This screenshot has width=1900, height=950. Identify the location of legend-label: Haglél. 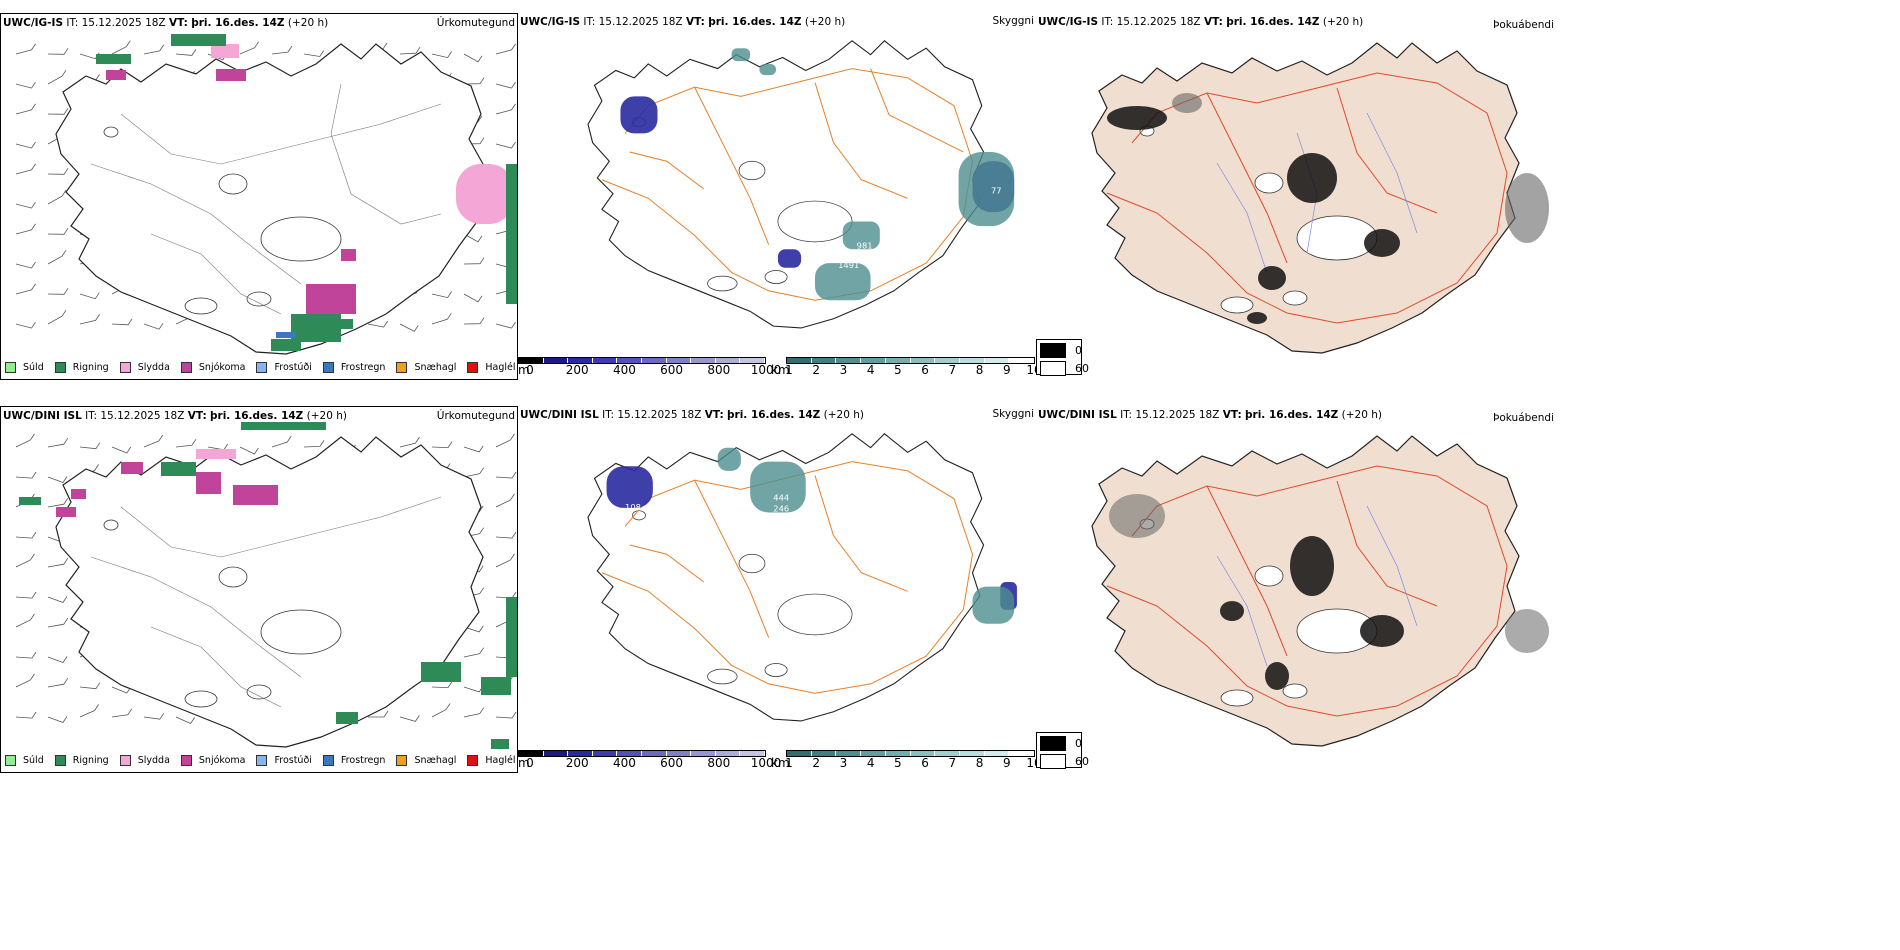
(500, 760).